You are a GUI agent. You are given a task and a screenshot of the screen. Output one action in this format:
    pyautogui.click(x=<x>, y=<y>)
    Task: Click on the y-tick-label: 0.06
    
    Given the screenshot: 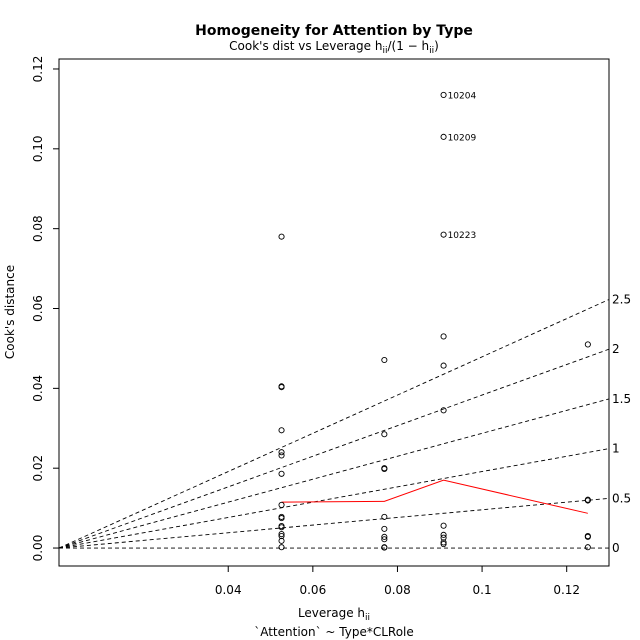 What is the action you would take?
    pyautogui.click(x=38, y=308)
    